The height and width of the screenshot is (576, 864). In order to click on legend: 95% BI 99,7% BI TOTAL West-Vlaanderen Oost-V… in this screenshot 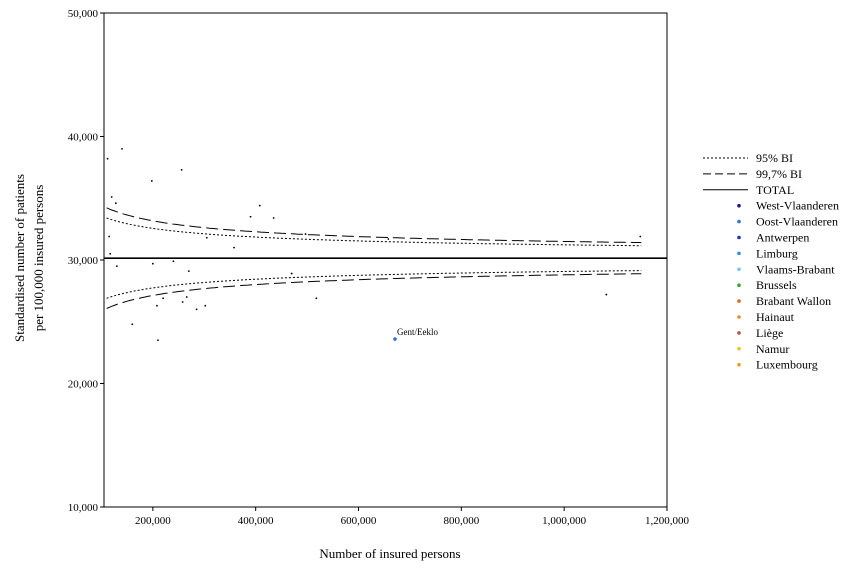, I will do `click(771, 261)`.